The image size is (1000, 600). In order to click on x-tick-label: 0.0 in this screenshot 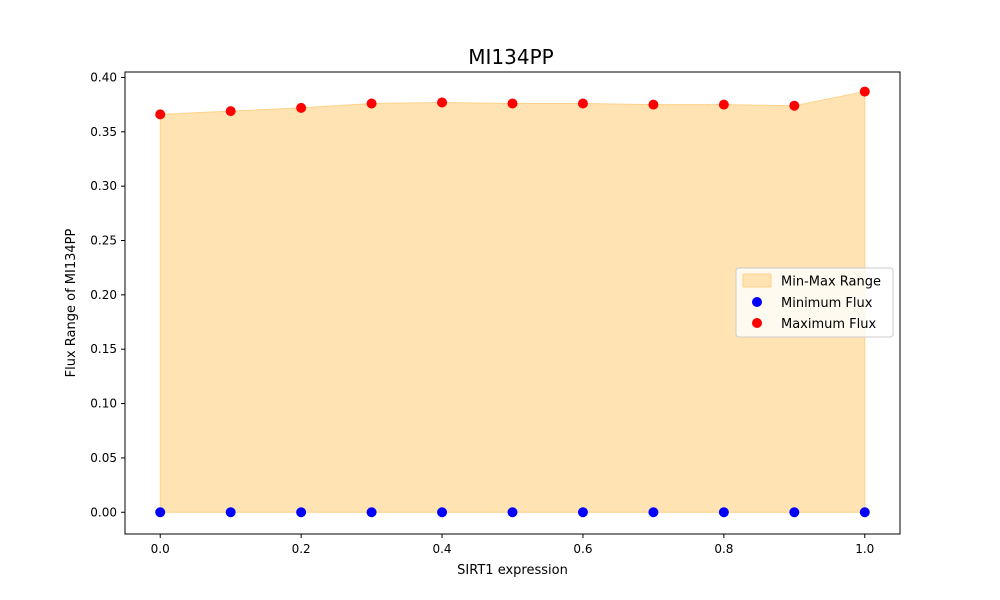, I will do `click(160, 549)`.